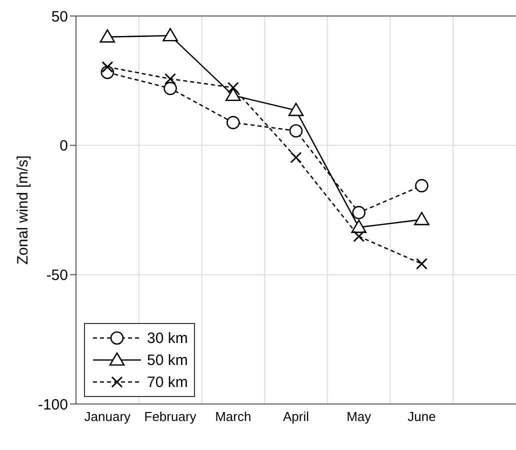 This screenshot has height=450, width=516. What do you see at coordinates (53, 405) in the screenshot?
I see `y-tick-label: -100` at bounding box center [53, 405].